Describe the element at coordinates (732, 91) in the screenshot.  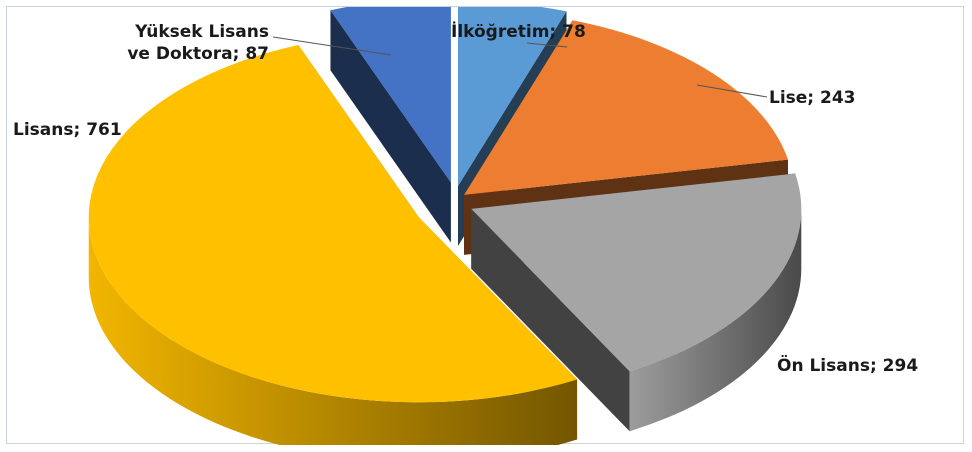
I see `leader-lise` at that location.